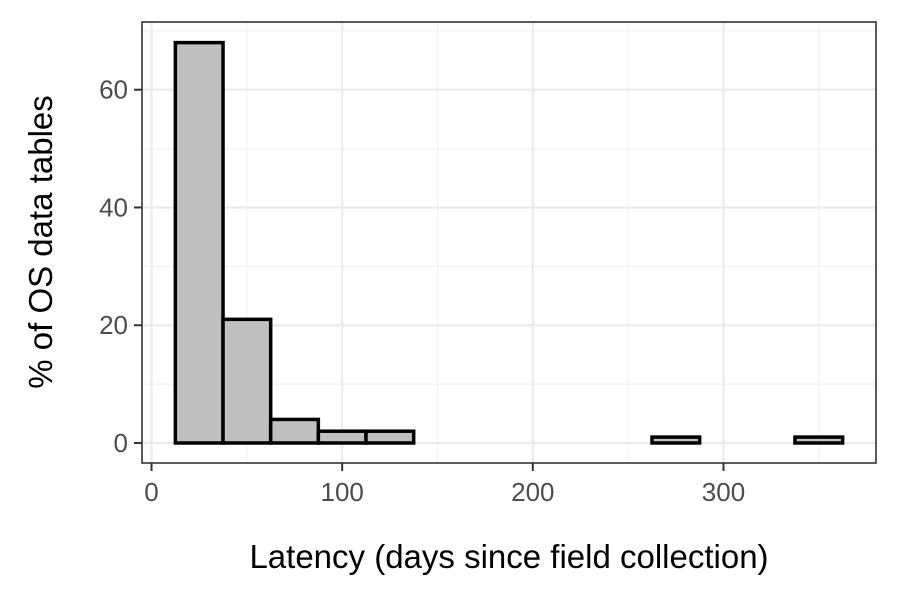 The image size is (900, 600). I want to click on y-tick-label: 40, so click(113, 207).